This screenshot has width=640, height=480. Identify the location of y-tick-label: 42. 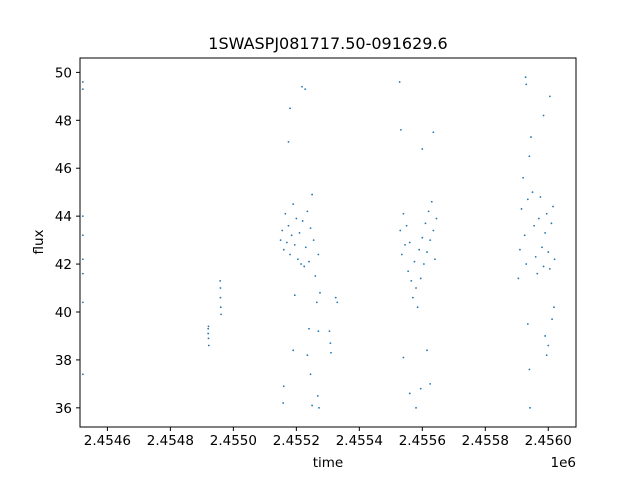
(63, 265).